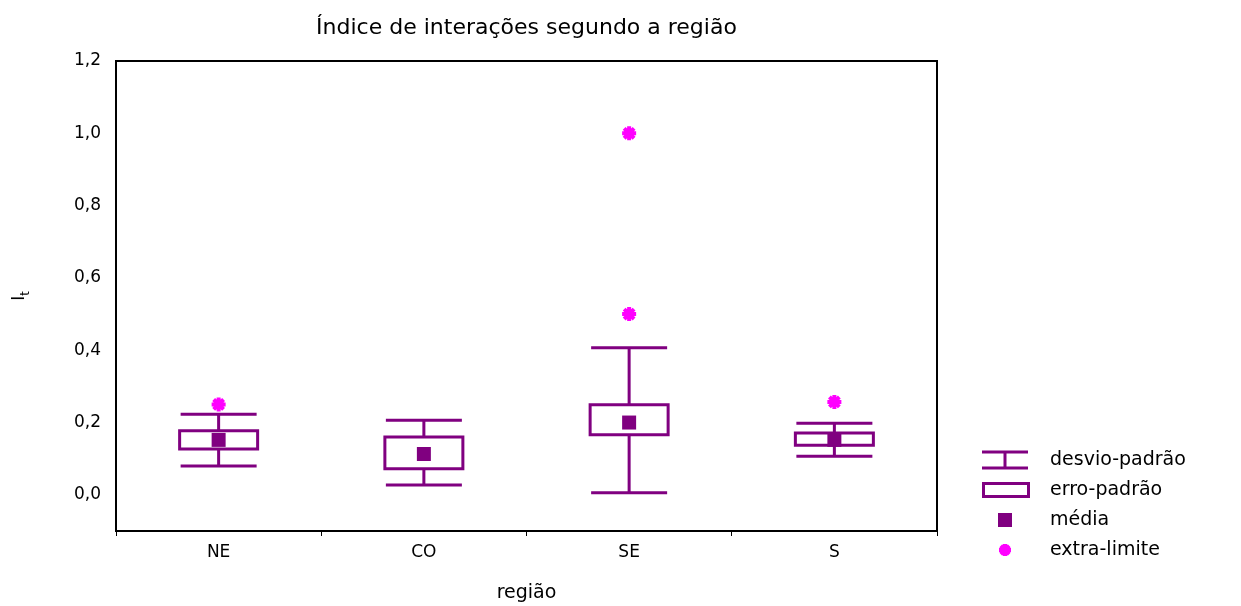  I want to click on y-tick-label: 1,2, so click(87, 59).